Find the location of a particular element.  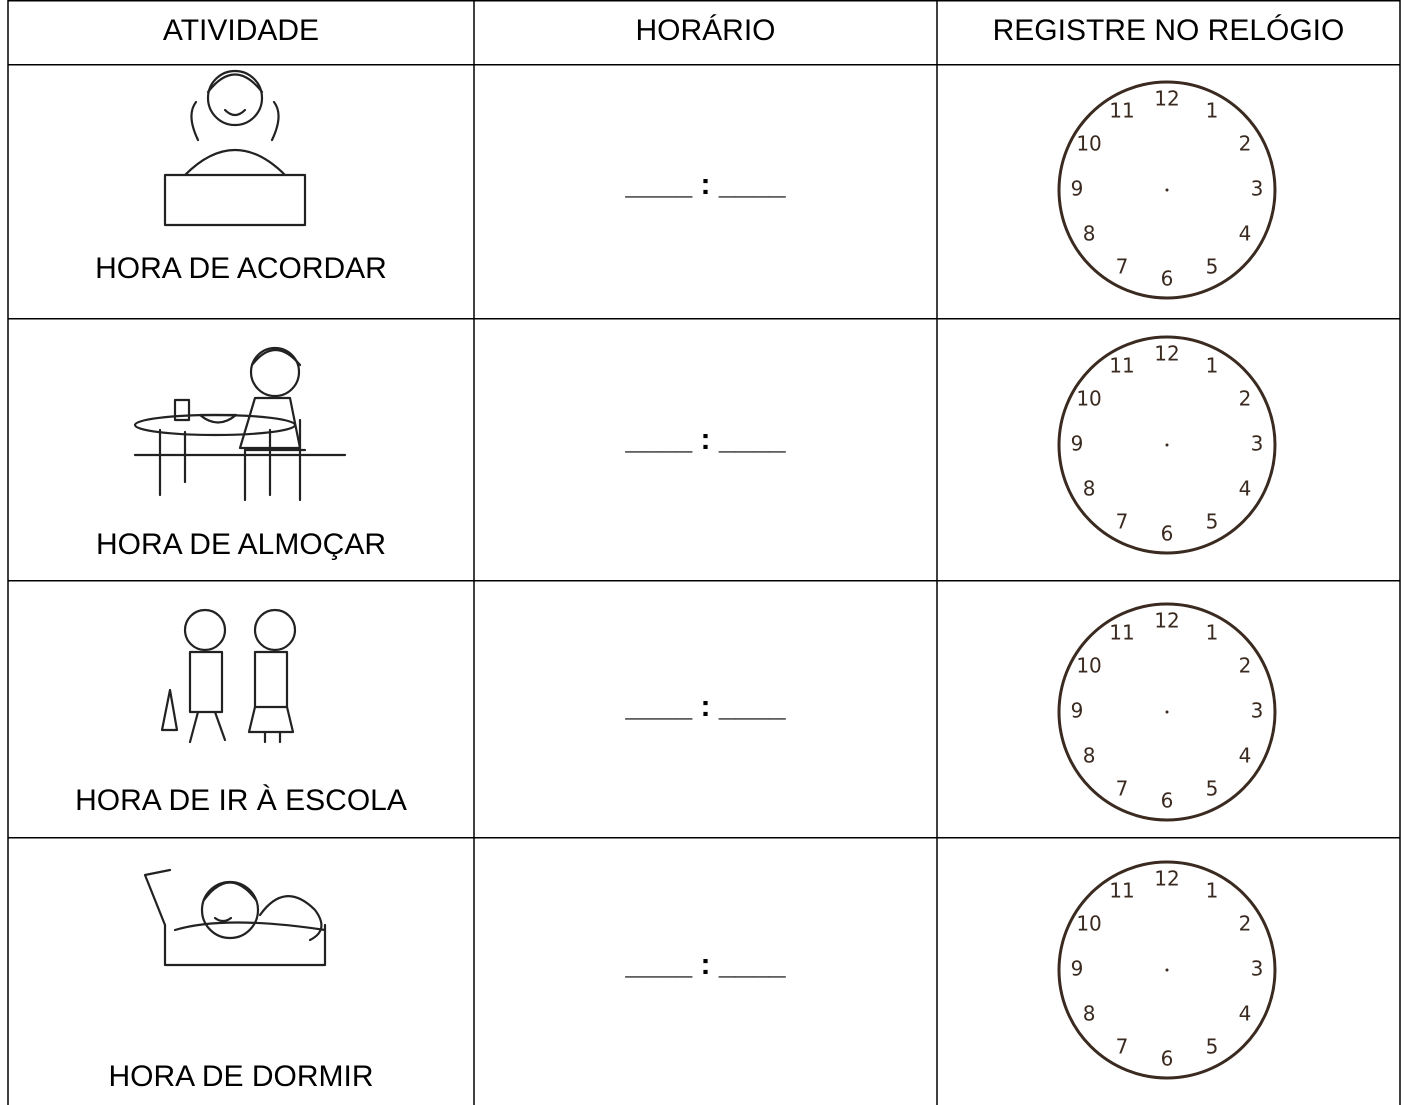

illustration-sleeping is located at coordinates (235, 917).